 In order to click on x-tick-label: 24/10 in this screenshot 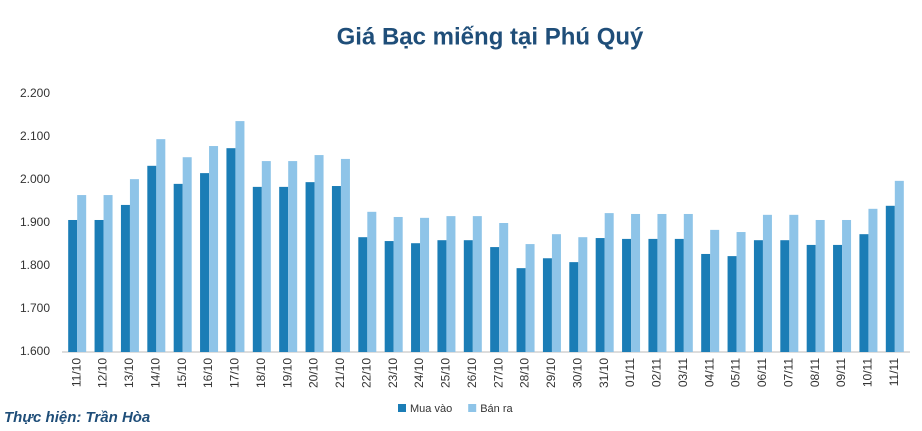, I will do `click(419, 373)`.